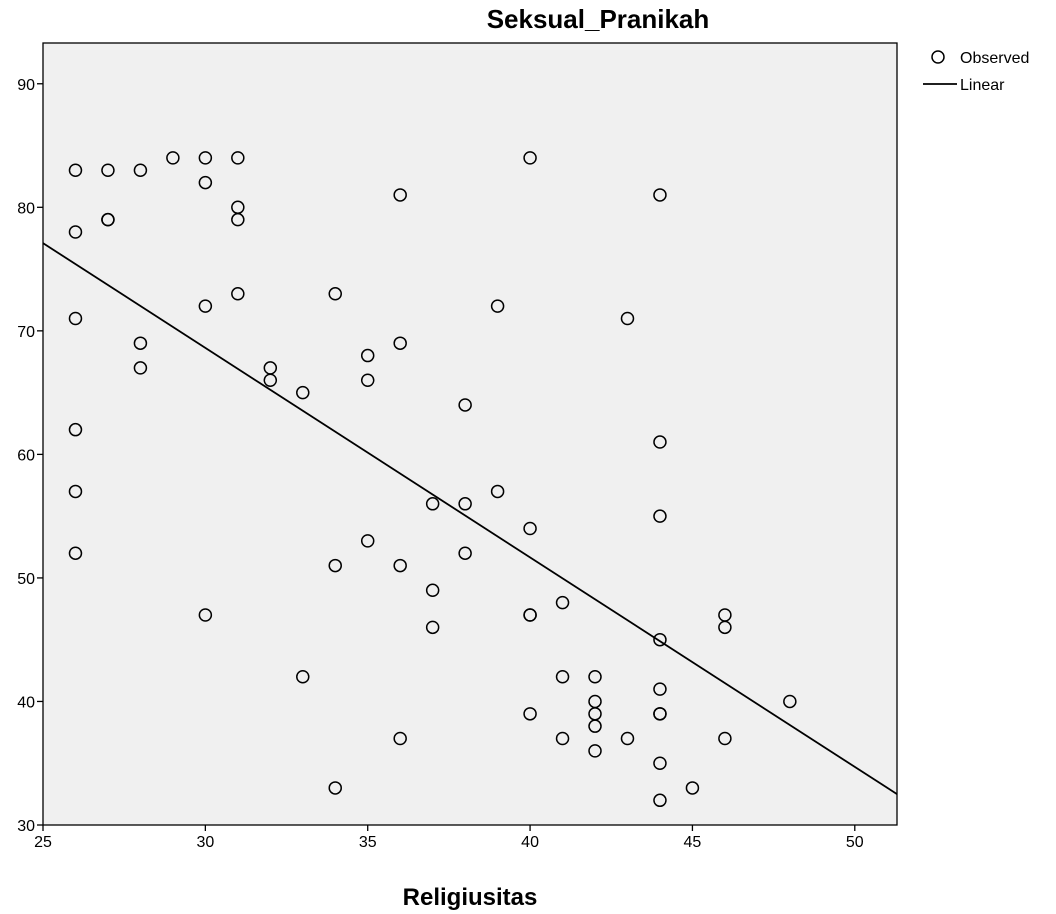 The image size is (1056, 914). I want to click on legend-observed-label: Observed, so click(994, 58).